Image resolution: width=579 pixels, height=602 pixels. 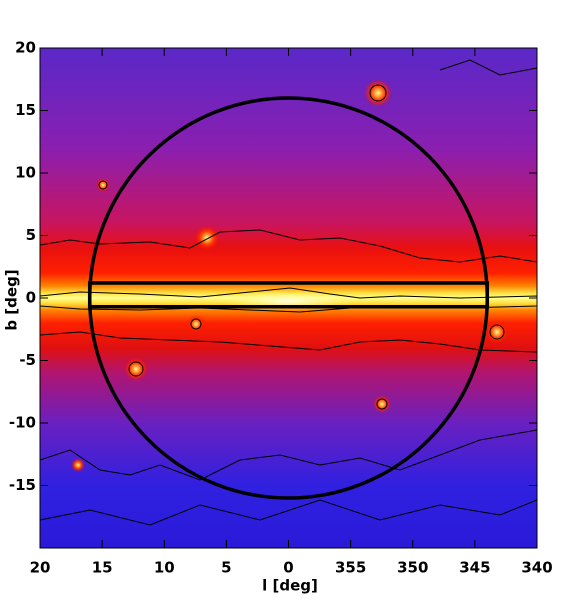 I want to click on x-tick-label: 355, so click(x=350, y=568).